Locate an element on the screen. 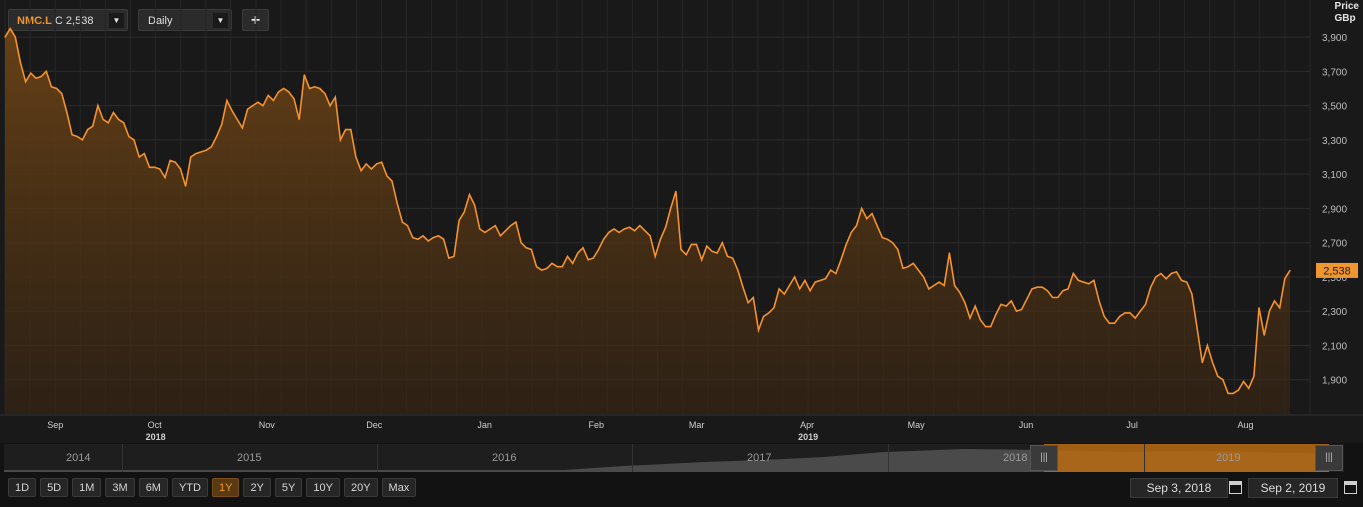  y-tick-label: 3,900 is located at coordinates (1334, 38).